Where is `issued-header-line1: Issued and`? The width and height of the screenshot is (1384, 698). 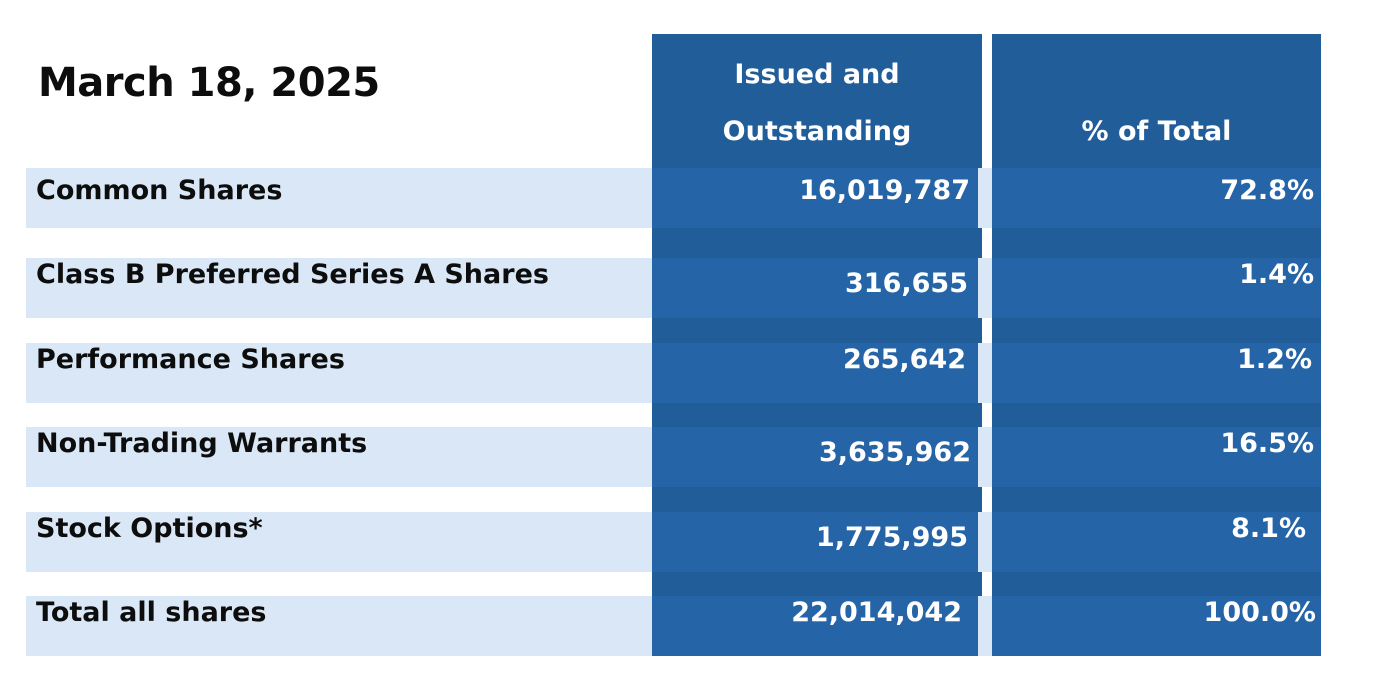
issued-header-line1: Issued and is located at coordinates (817, 74).